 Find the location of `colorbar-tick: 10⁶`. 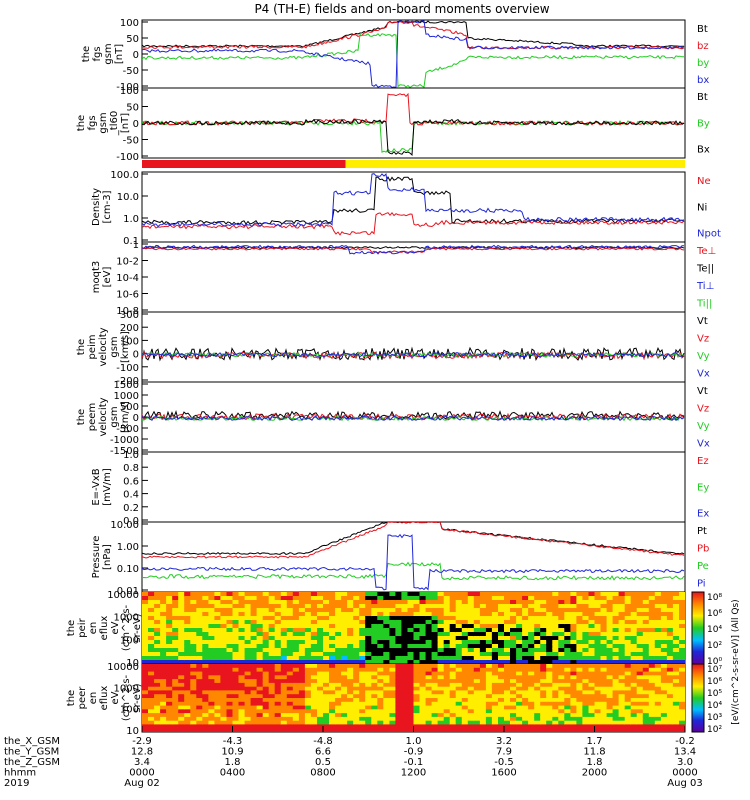

colorbar-tick: 10⁶ is located at coordinates (714, 682).